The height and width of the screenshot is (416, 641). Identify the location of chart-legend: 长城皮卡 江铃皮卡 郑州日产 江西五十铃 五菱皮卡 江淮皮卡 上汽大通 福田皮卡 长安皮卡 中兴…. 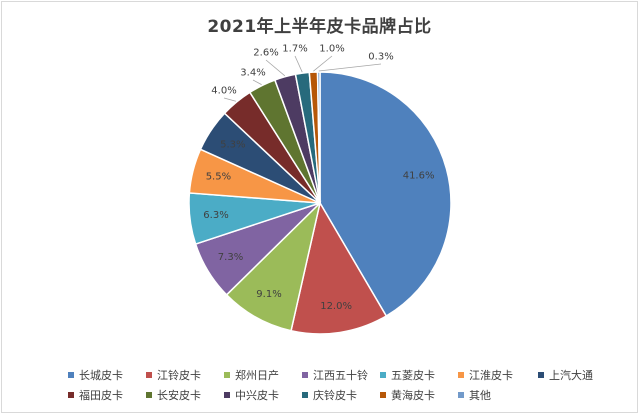
(348, 385).